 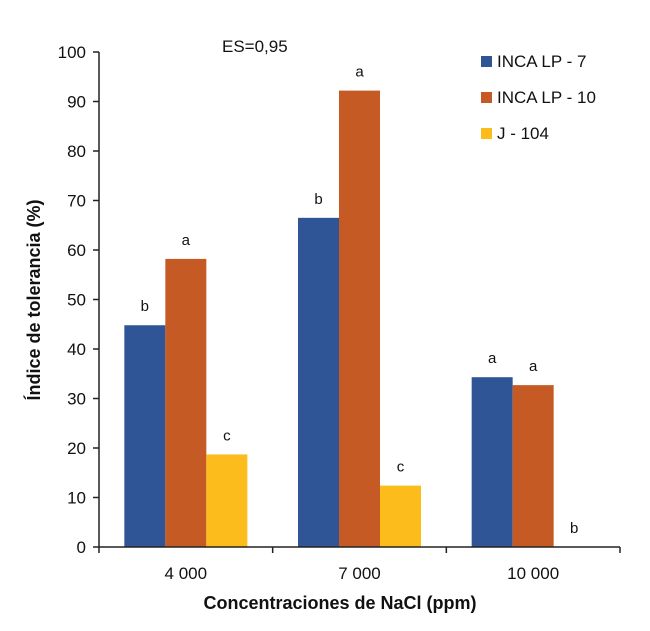 I want to click on x-axis-title: Concentraciones de NaCl (ppm), so click(x=339, y=603).